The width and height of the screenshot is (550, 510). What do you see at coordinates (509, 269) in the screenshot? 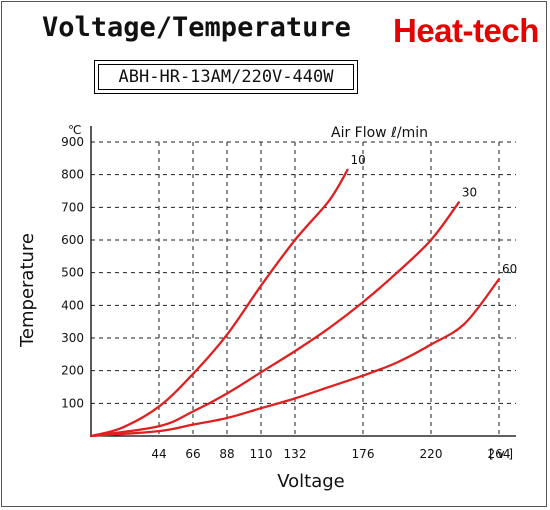
I see `series-label-60: 60` at bounding box center [509, 269].